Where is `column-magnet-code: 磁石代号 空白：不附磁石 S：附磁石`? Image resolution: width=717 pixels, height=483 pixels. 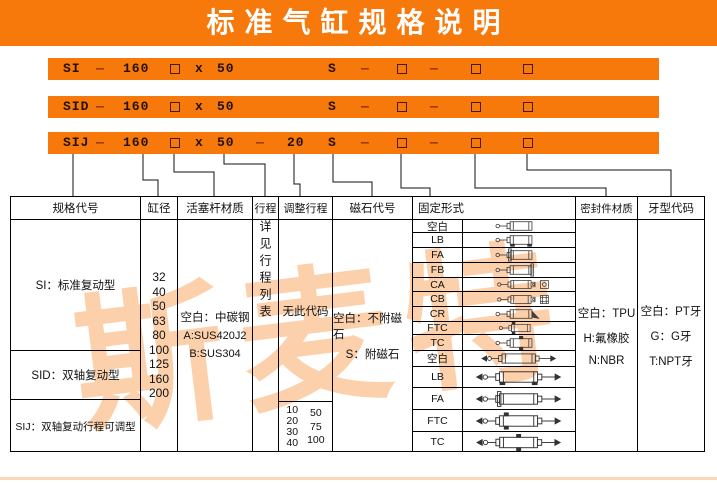
column-magnet-code: 磁石代号 空白：不附磁石 S：附磁石 is located at coordinates (373, 324).